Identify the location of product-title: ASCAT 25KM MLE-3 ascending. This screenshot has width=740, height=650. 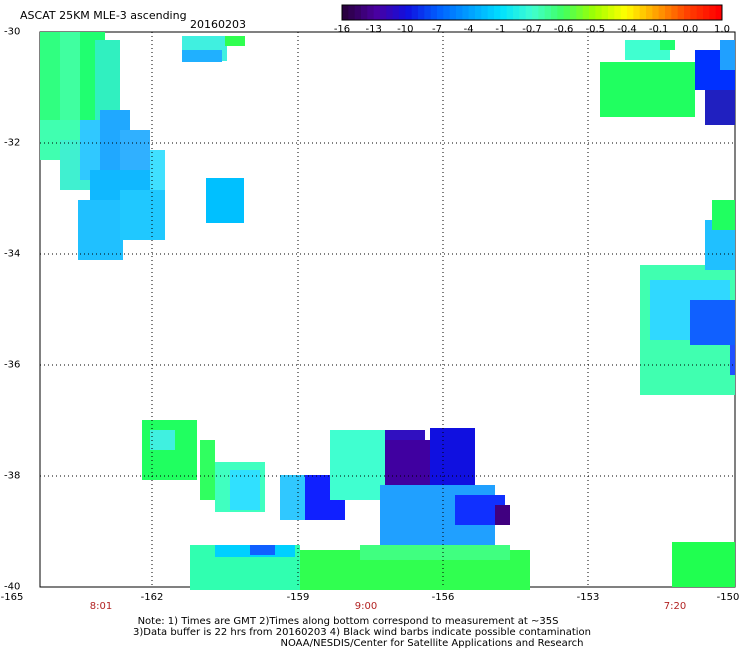
(103, 15).